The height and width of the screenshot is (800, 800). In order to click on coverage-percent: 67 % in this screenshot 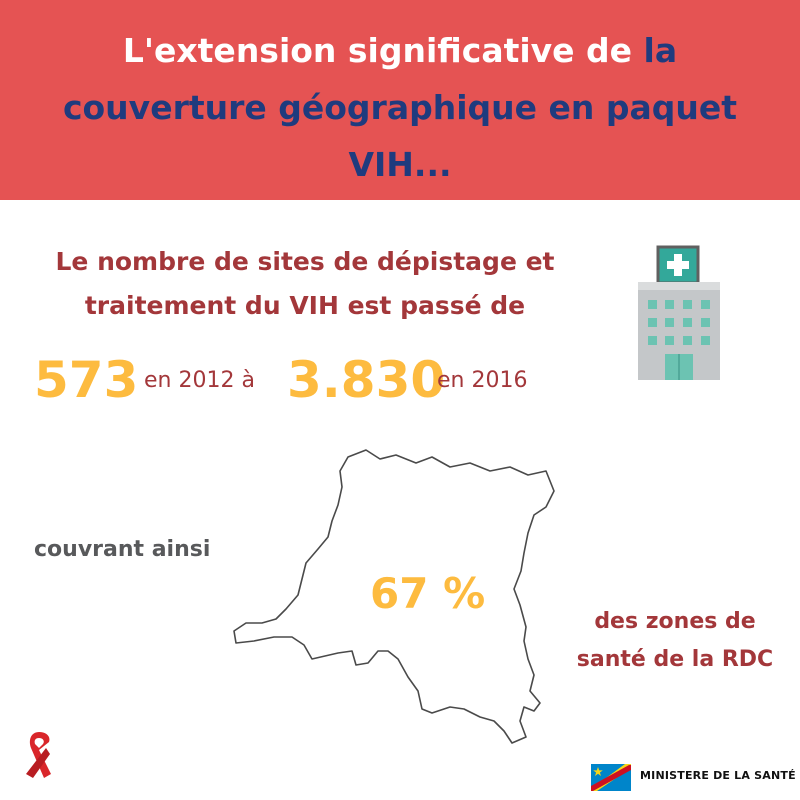, I will do `click(428, 593)`.